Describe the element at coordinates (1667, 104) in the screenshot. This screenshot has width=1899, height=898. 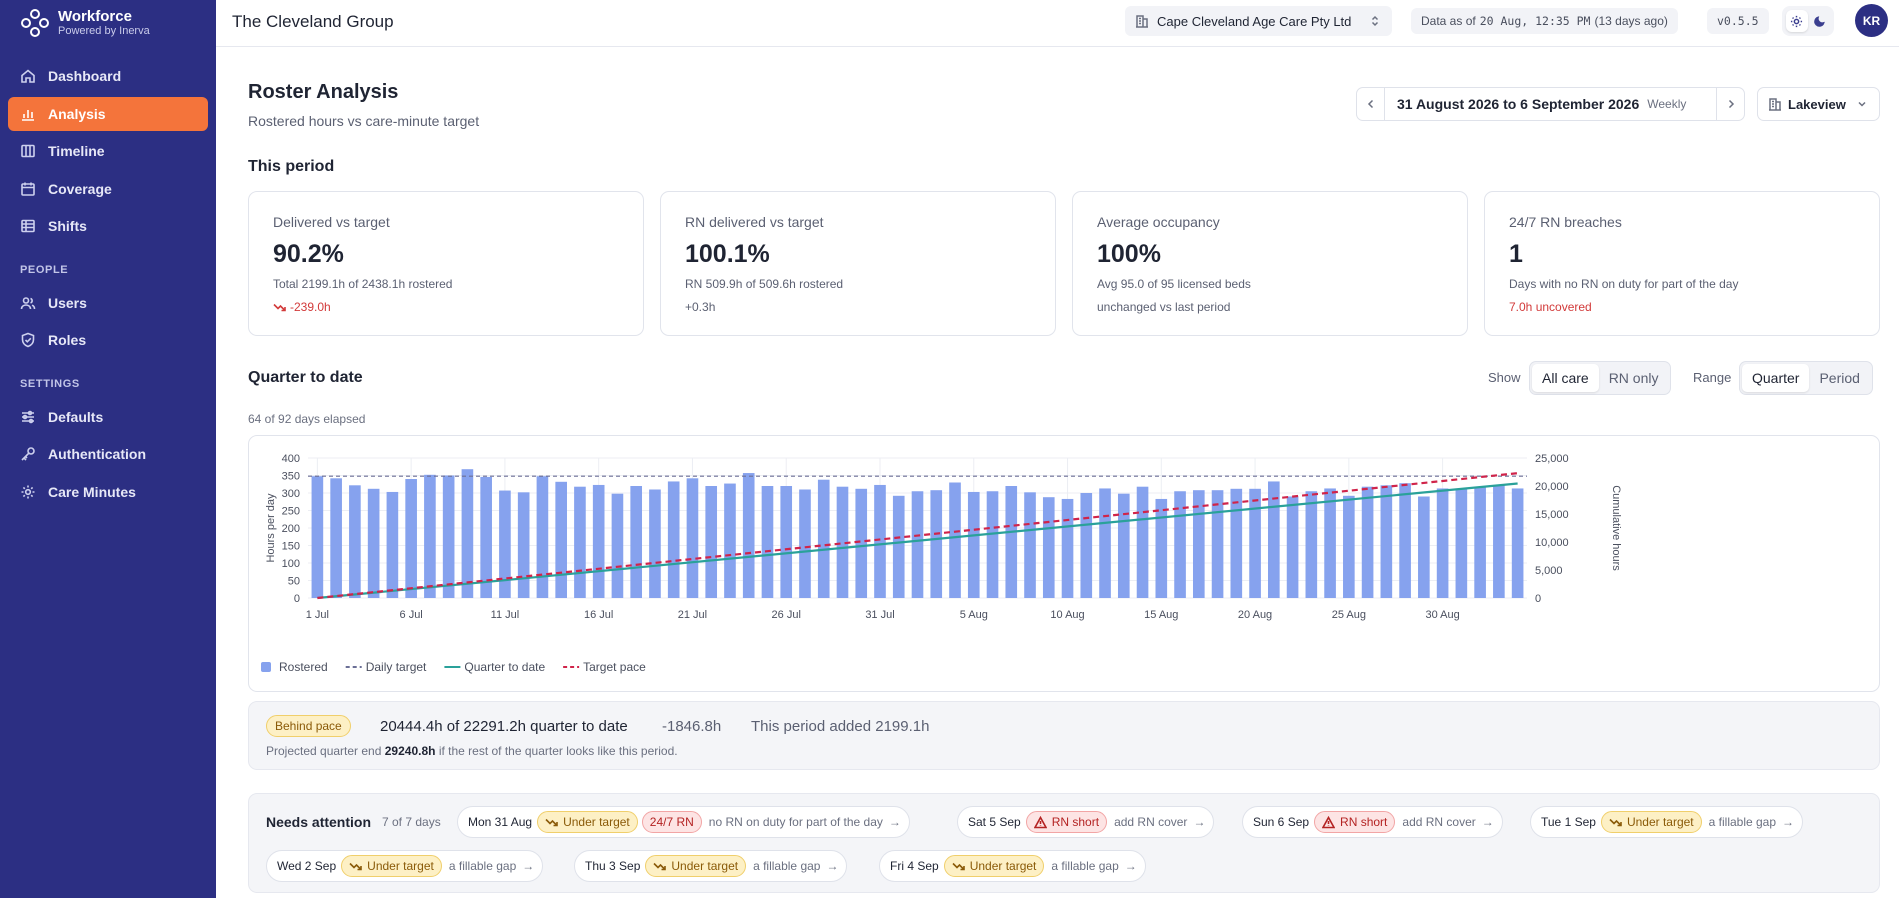
I see `period-frequency: Weekly` at that location.